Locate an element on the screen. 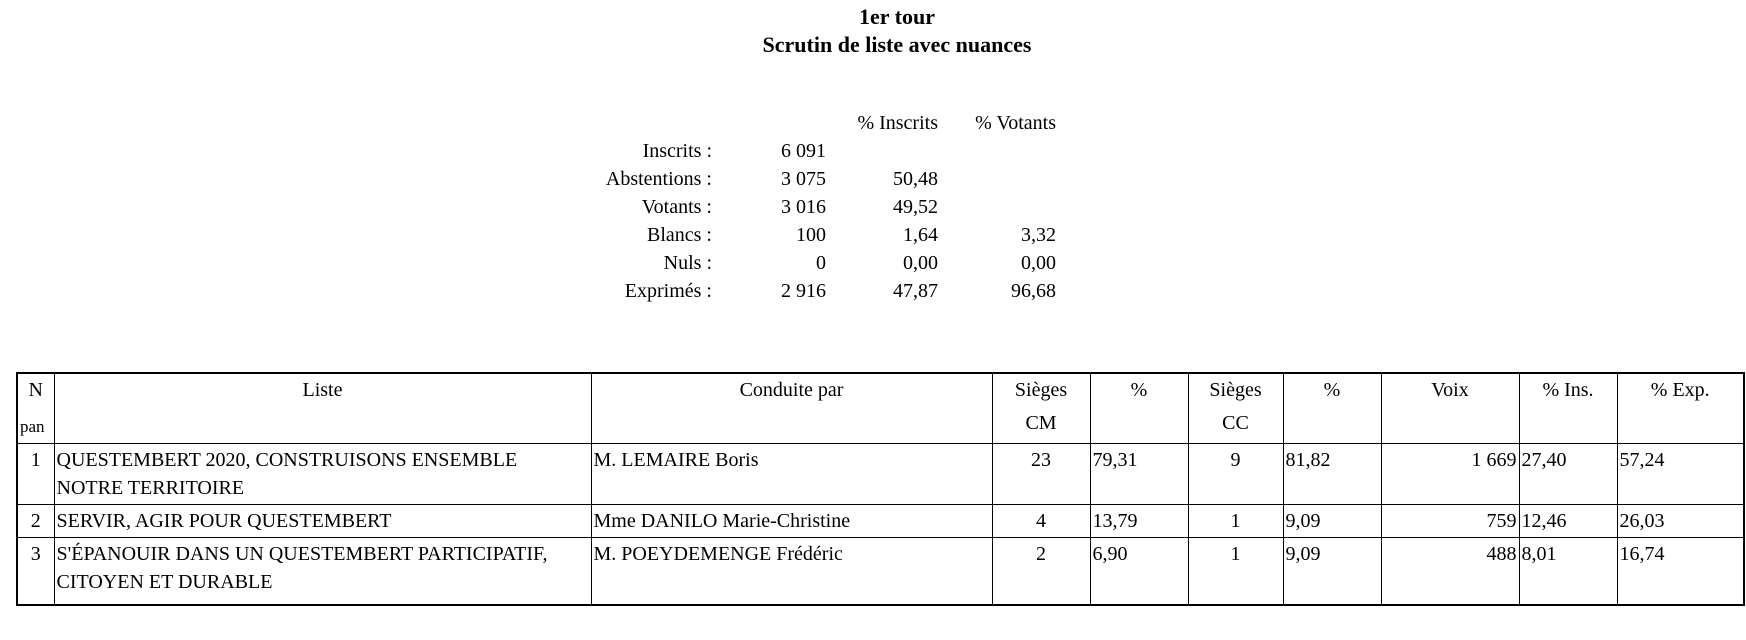 The height and width of the screenshot is (640, 1746). cell-voix: 1 669 is located at coordinates (1450, 474).